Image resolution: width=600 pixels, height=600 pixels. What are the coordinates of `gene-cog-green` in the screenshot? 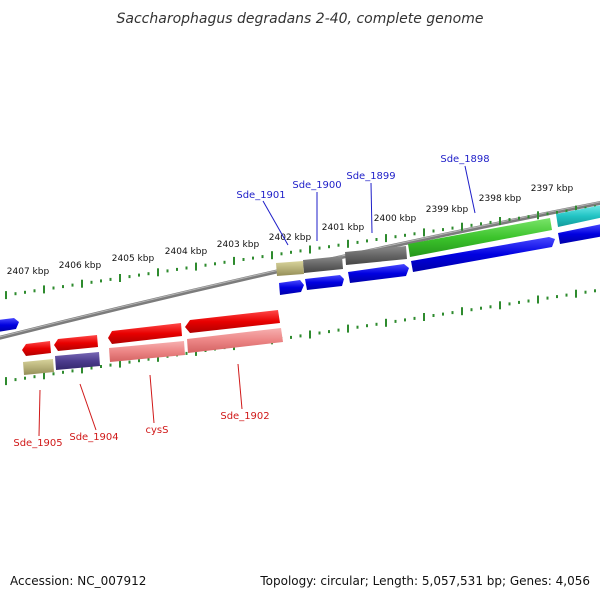 It's located at (480, 237).